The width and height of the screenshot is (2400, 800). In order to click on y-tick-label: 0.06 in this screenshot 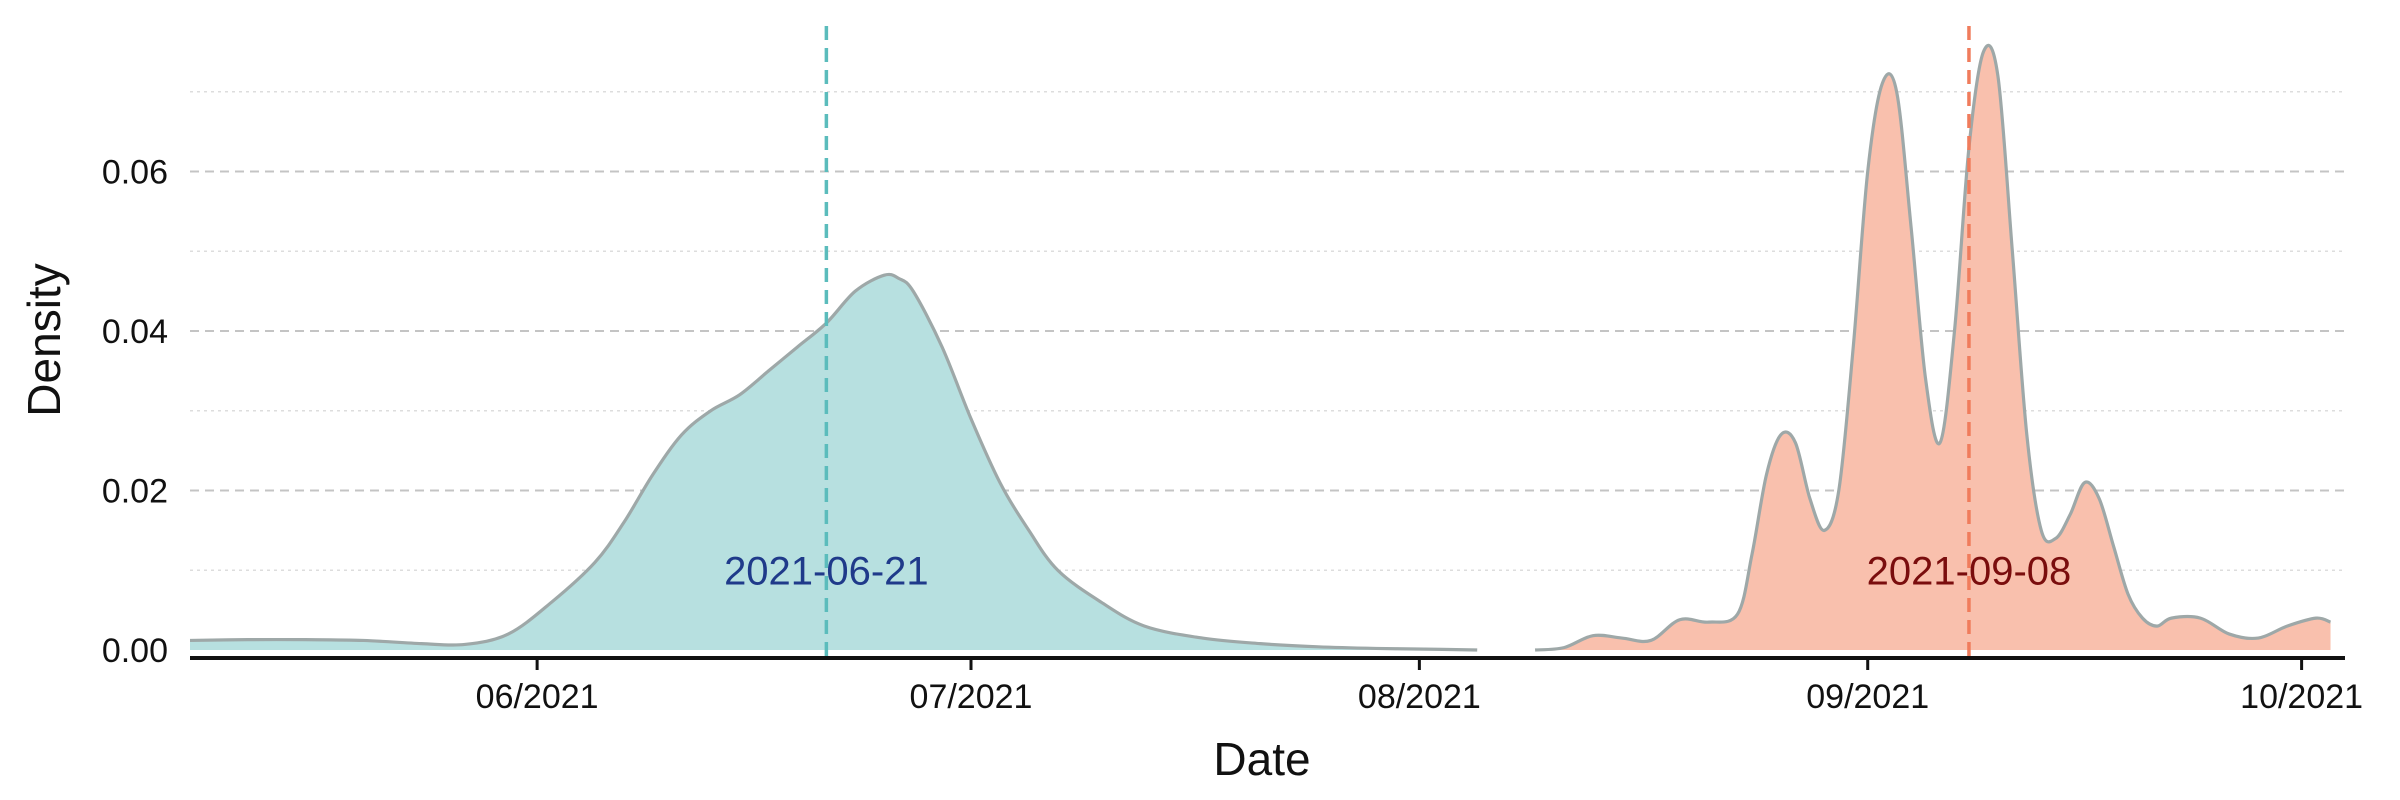, I will do `click(135, 173)`.